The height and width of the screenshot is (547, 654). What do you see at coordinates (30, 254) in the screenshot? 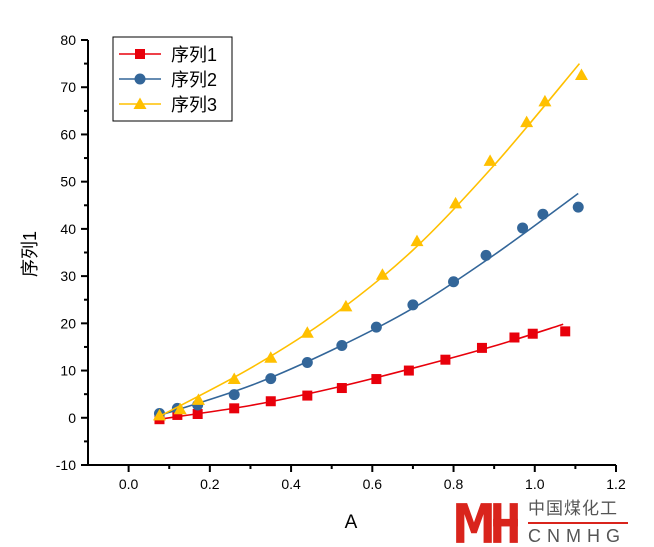
I see `y-axis-label: 序列1` at bounding box center [30, 254].